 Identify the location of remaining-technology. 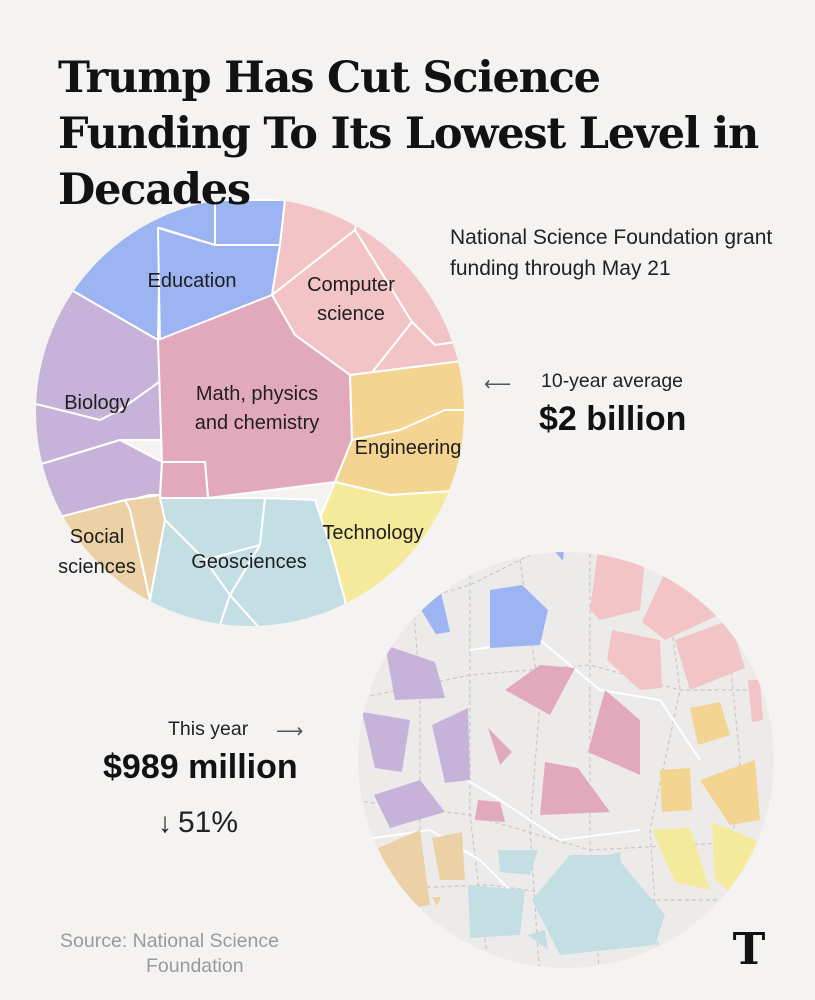
(706, 860).